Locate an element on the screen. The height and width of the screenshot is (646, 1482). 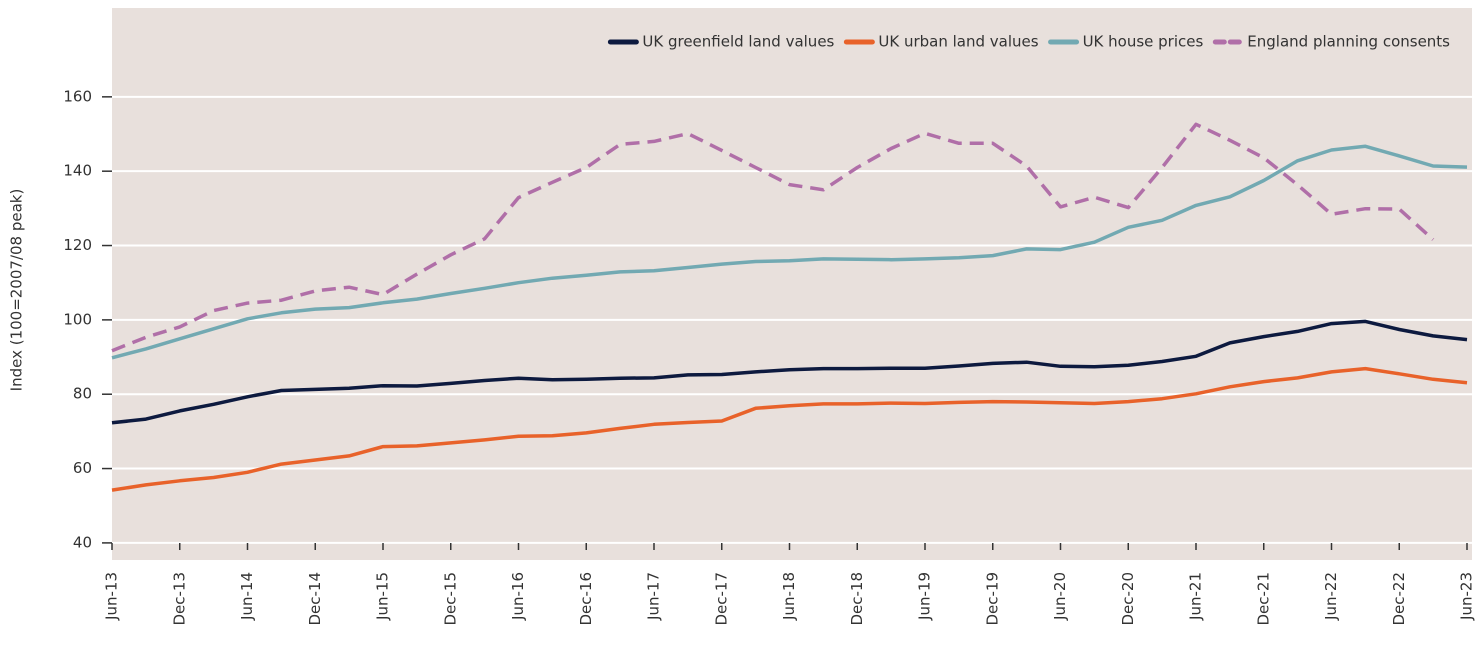
x-tick-label: Jun-20 is located at coordinates (1060, 596).